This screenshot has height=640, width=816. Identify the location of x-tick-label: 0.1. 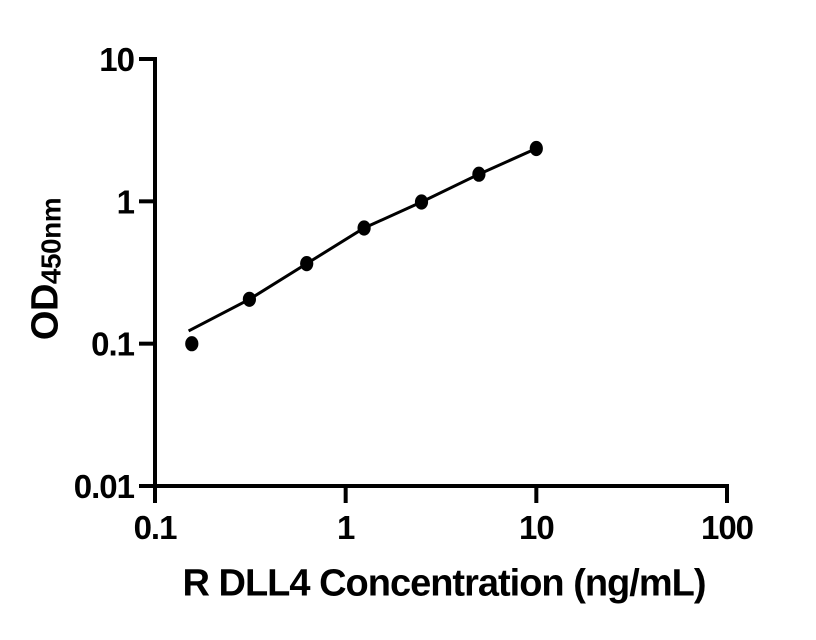
(156, 527).